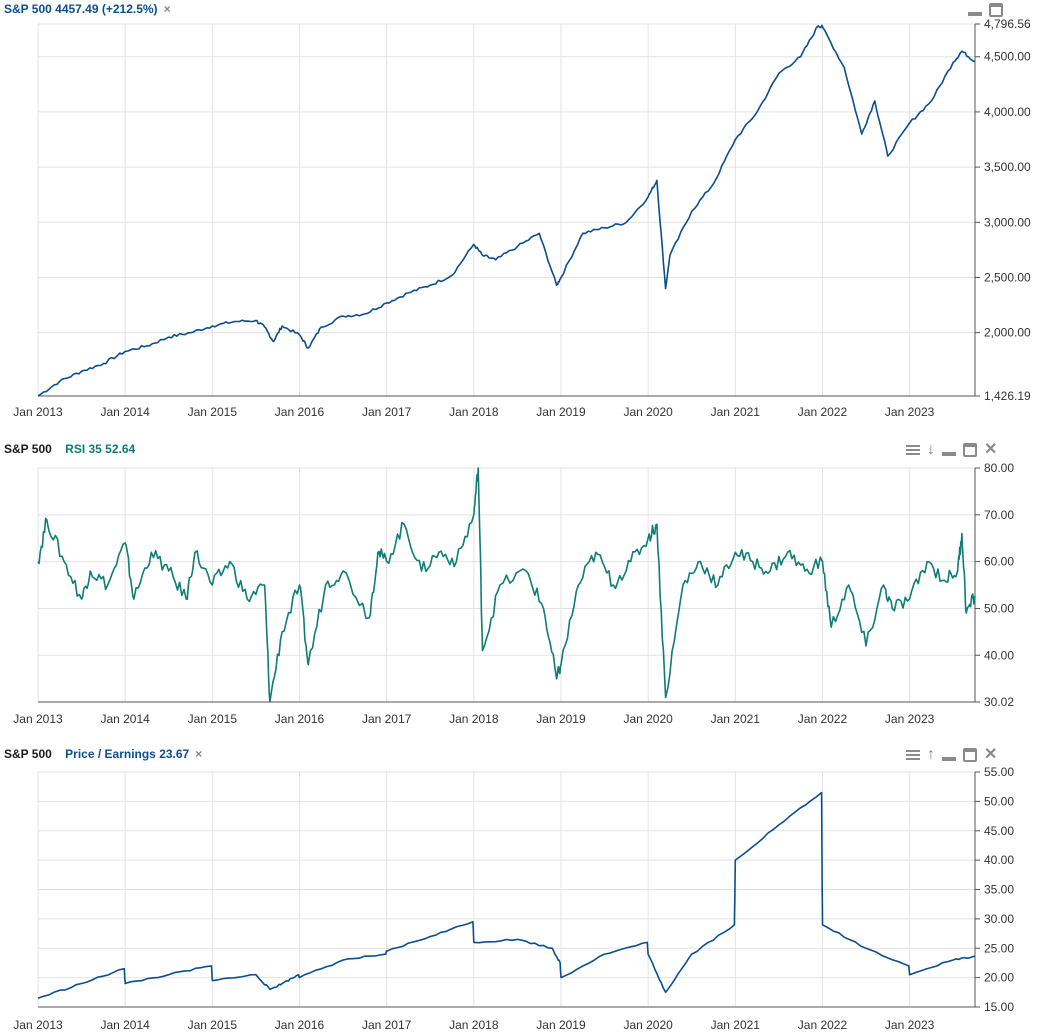  What do you see at coordinates (28, 449) in the screenshot?
I see `rsi-symbol: S&P 500` at bounding box center [28, 449].